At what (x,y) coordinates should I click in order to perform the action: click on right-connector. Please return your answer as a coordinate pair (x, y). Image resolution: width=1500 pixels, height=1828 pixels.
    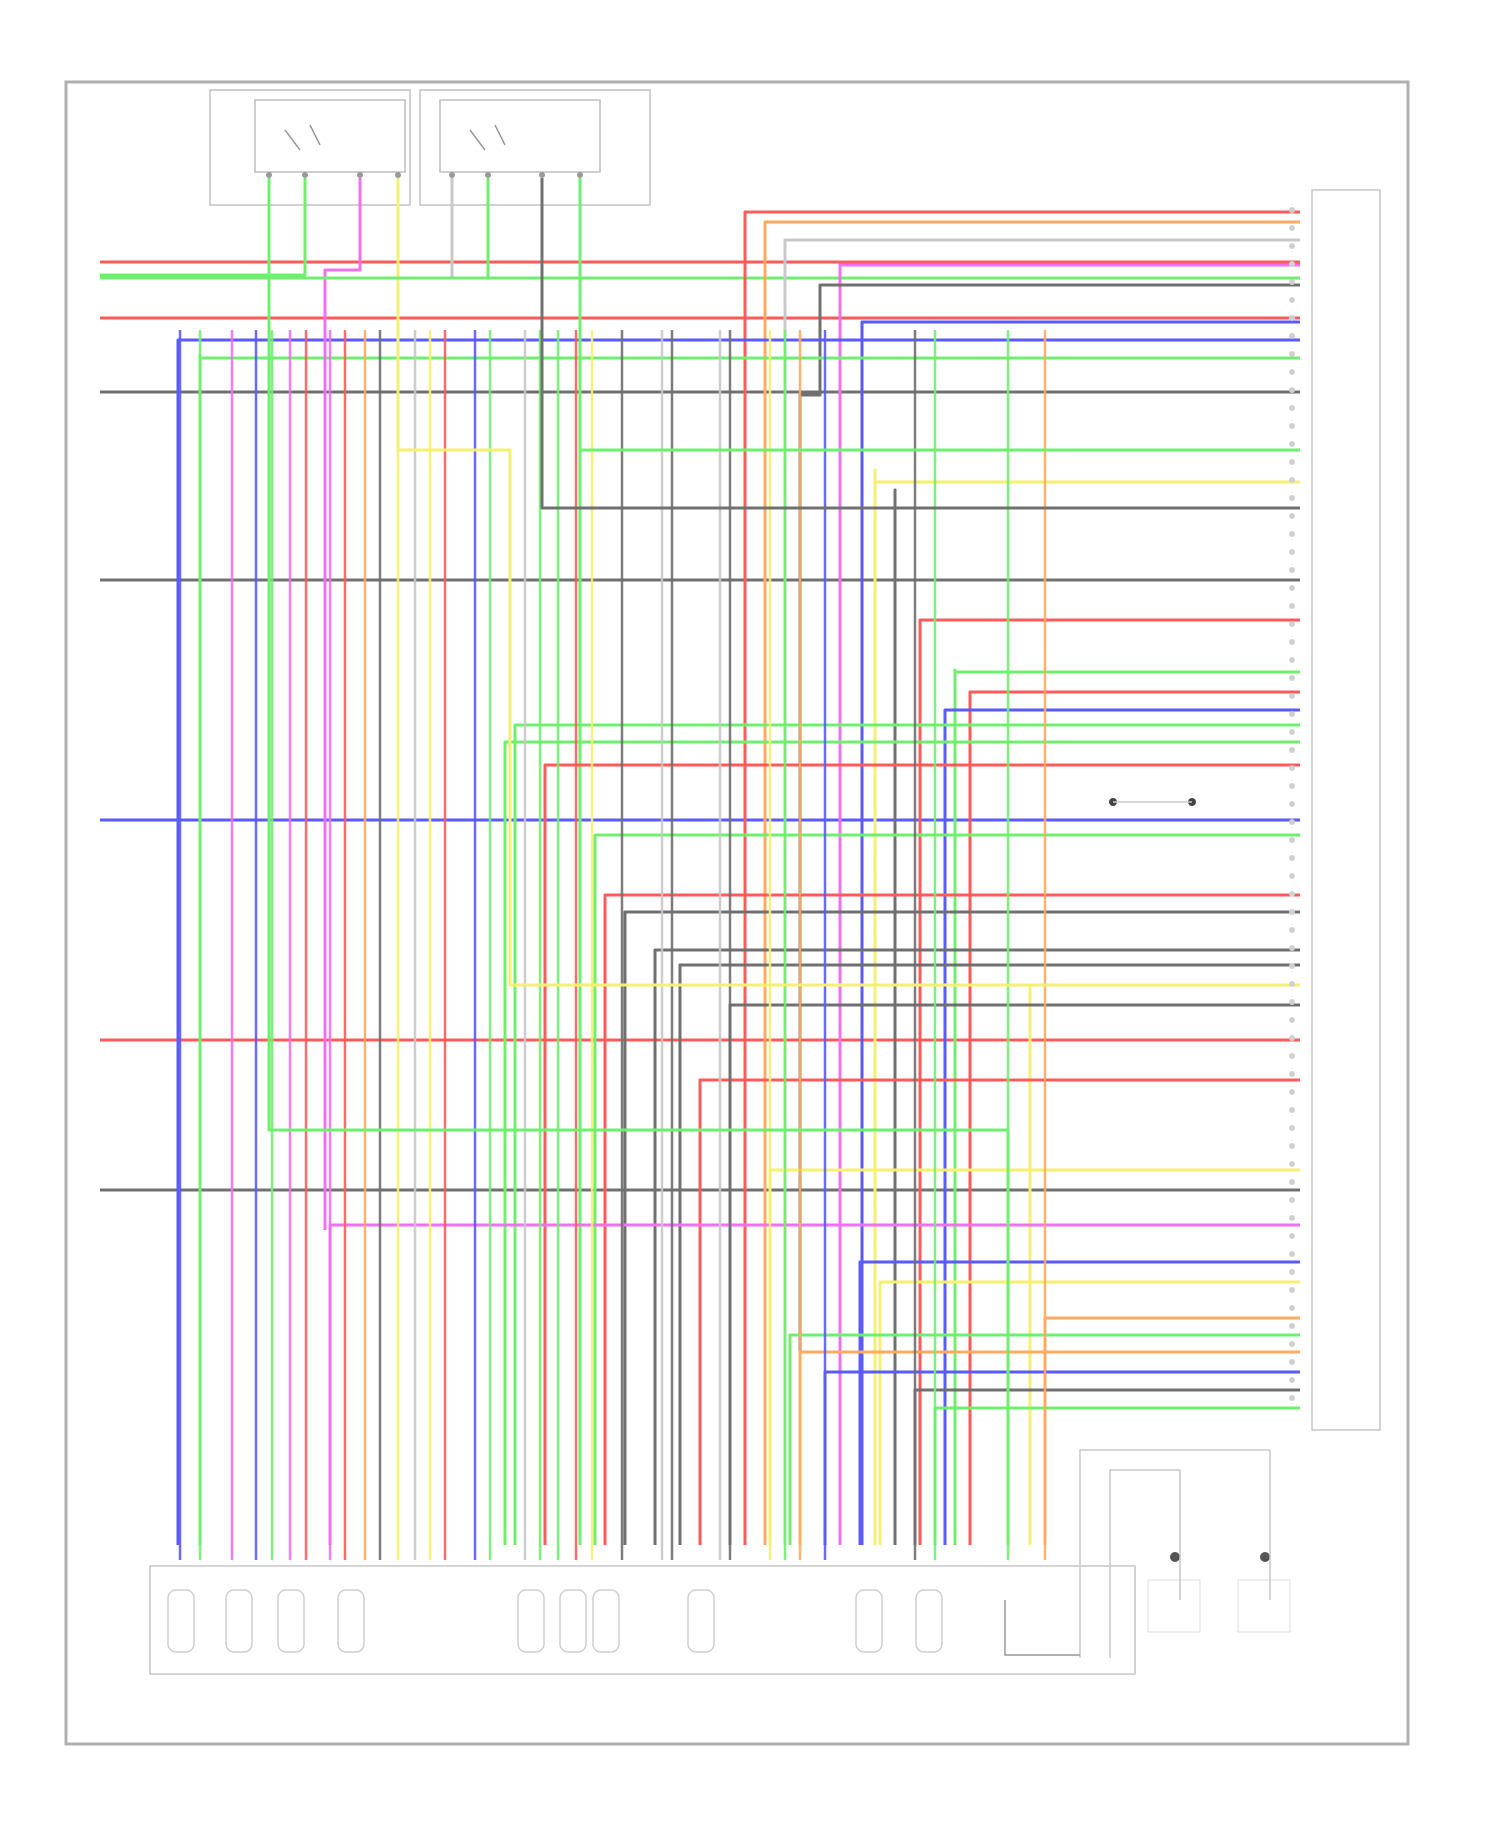
    Looking at the image, I should click on (1346, 810).